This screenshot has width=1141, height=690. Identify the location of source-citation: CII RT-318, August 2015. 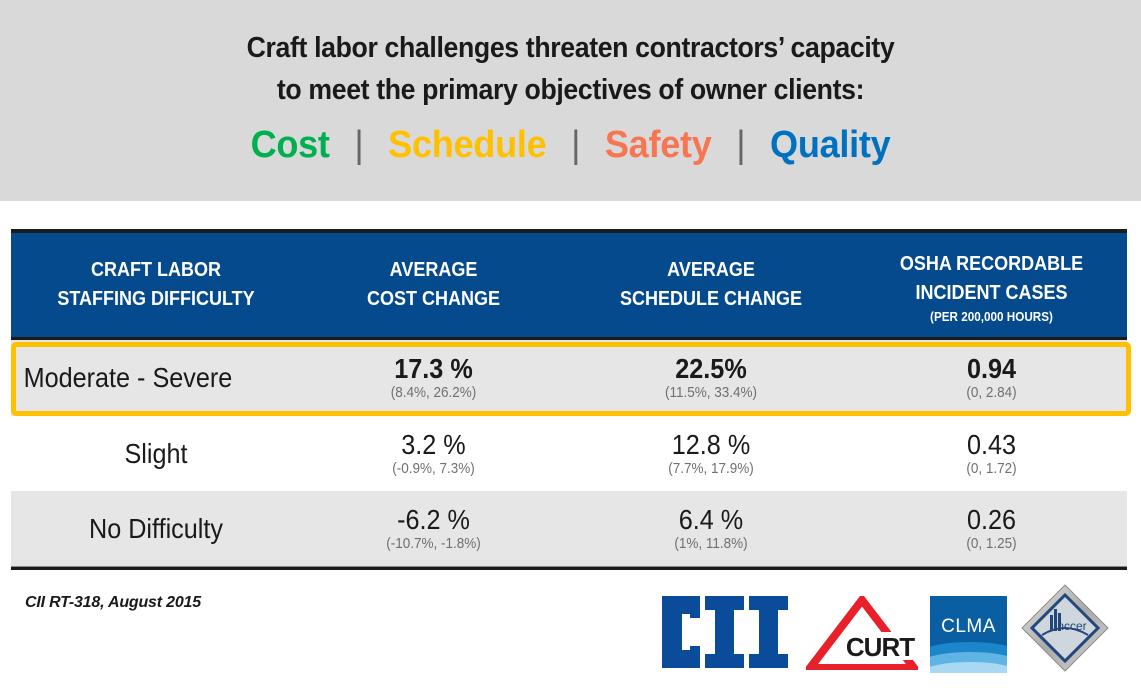
(113, 602).